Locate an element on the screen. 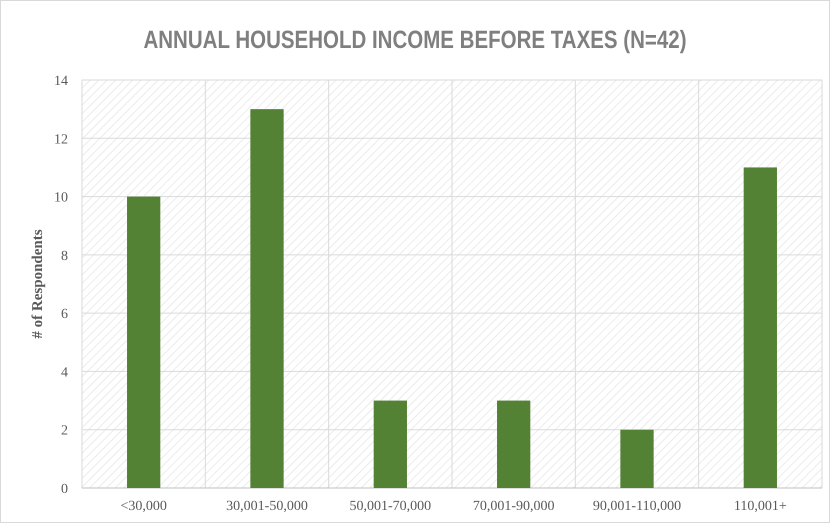 The height and width of the screenshot is (523, 830). y-tick-label: 10 is located at coordinates (61, 198).